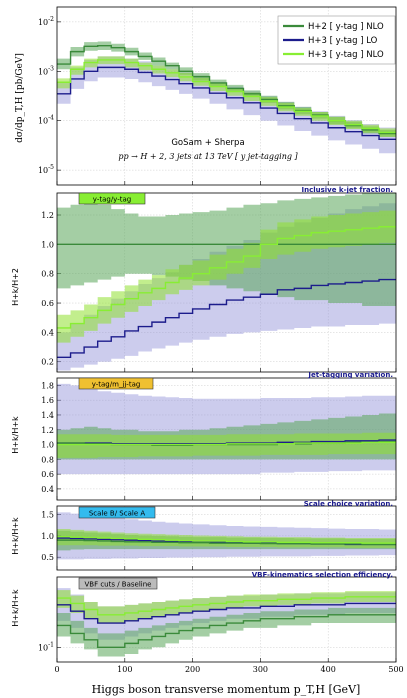  What do you see at coordinates (47, 415) in the screenshot?
I see `panel-2-ytick-label: 1.4` at bounding box center [47, 415].